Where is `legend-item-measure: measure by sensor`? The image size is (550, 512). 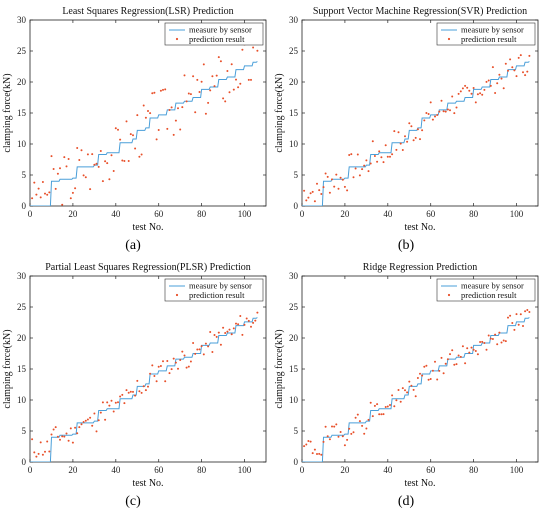
legend-item-measure: measure by sensor is located at coordinates (220, 286).